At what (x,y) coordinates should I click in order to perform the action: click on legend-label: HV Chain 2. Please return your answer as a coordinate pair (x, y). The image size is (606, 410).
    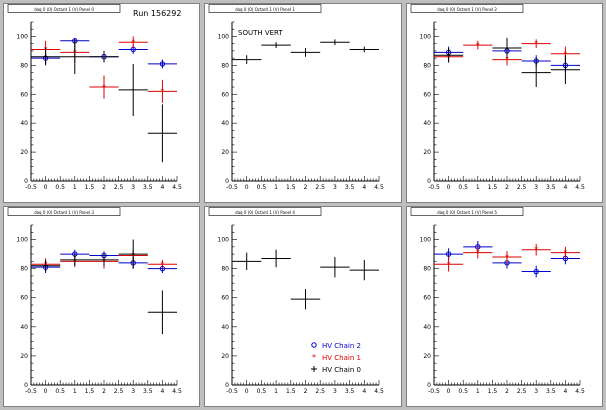
    Looking at the image, I should click on (341, 346).